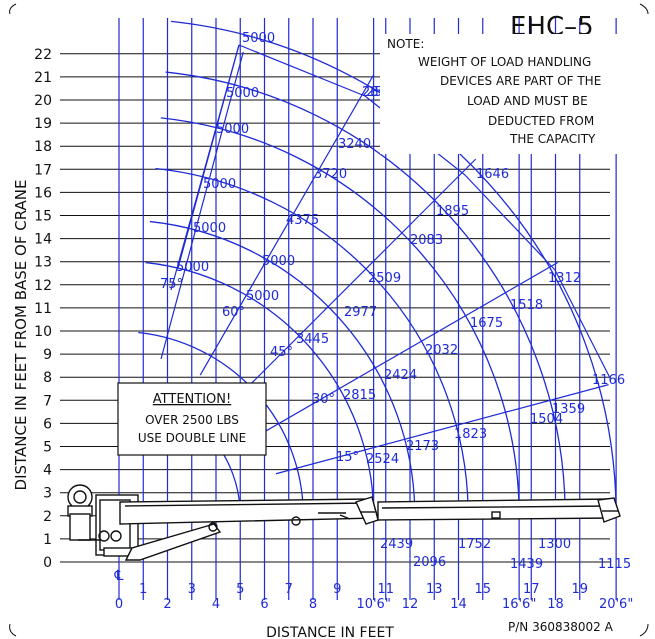 The height and width of the screenshot is (639, 655). Describe the element at coordinates (608, 380) in the screenshot. I see `capacity-ray_15-5: 1166` at that location.